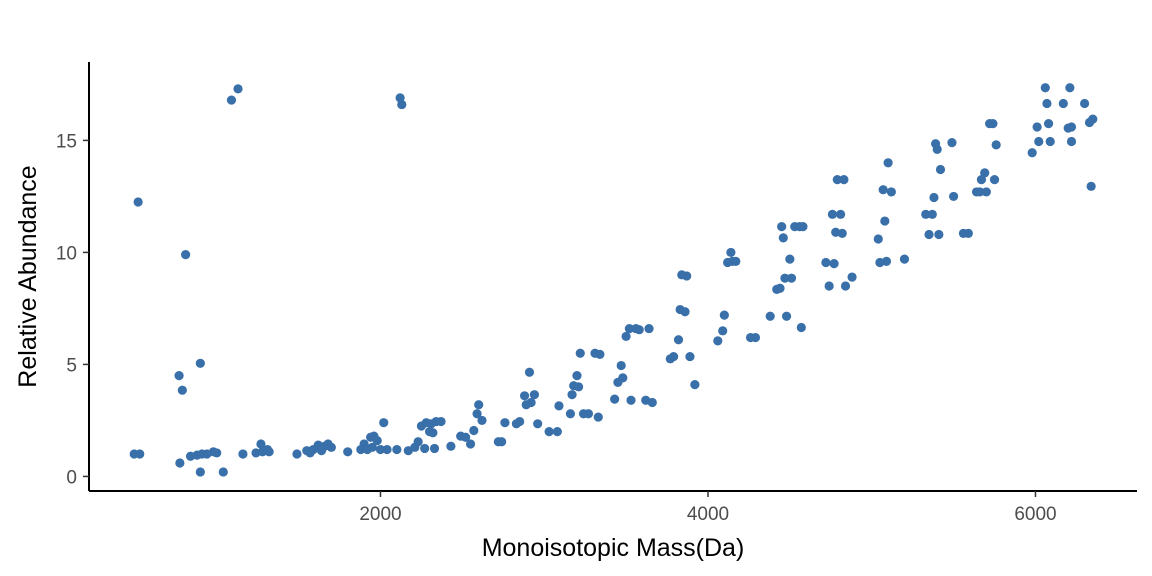 Image resolution: width=1152 pixels, height=576 pixels. I want to click on x-axis-ticks: 2000 4000 6000, so click(708, 508).